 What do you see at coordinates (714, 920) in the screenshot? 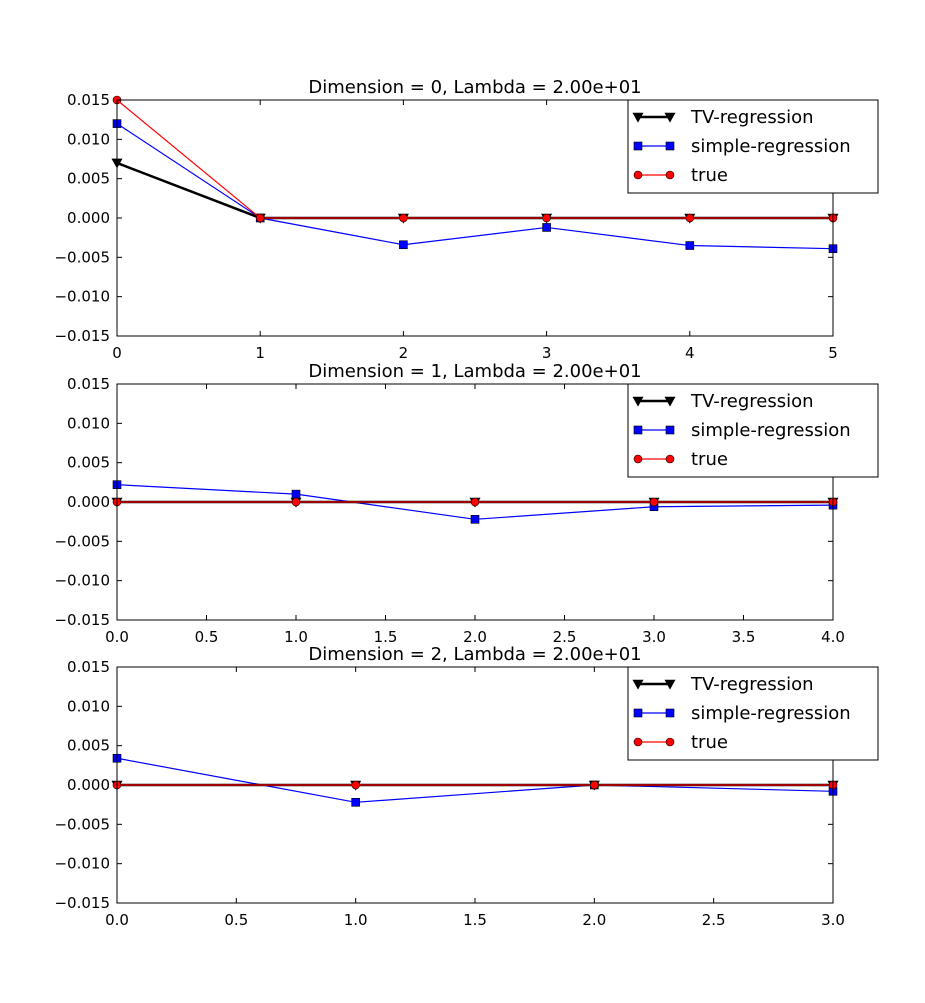
I see `x-tick-label: 2.5` at bounding box center [714, 920].